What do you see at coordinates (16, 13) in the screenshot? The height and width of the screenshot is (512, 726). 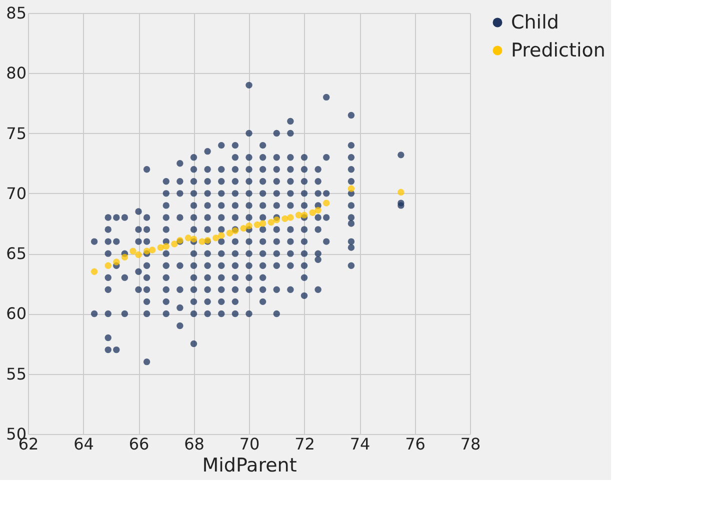 I see `y-tick-label: 85` at bounding box center [16, 13].